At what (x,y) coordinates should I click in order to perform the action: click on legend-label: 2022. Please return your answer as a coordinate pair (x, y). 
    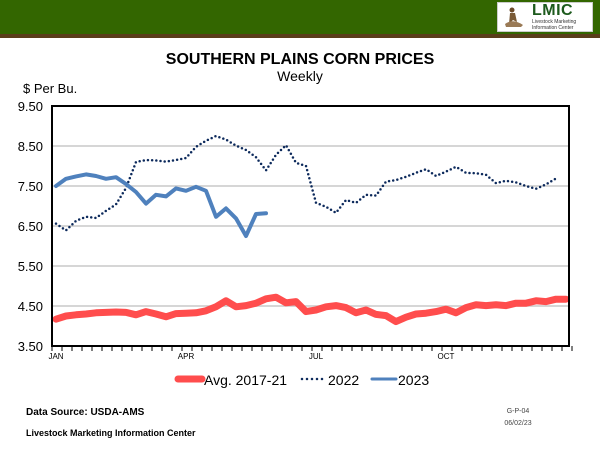
    Looking at the image, I should click on (343, 380).